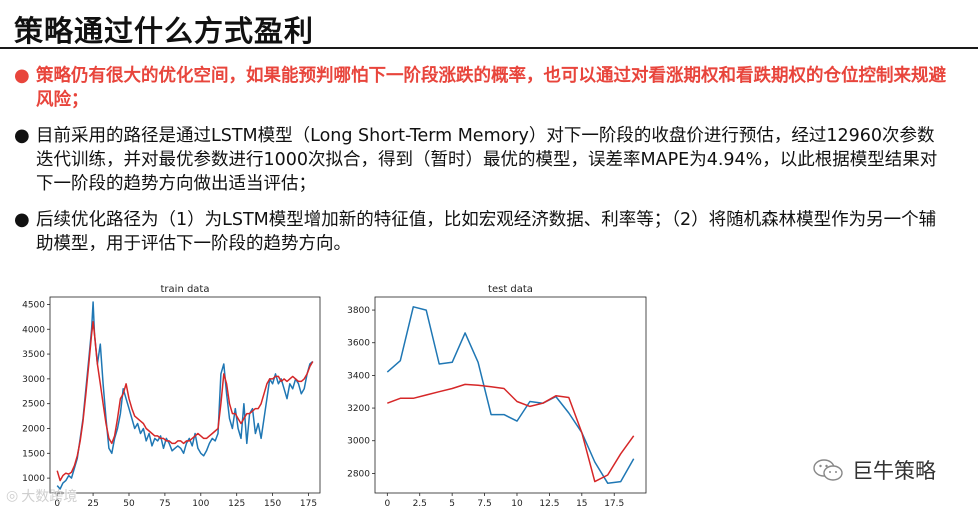  I want to click on x-tick-label: 12.5, so click(549, 504).